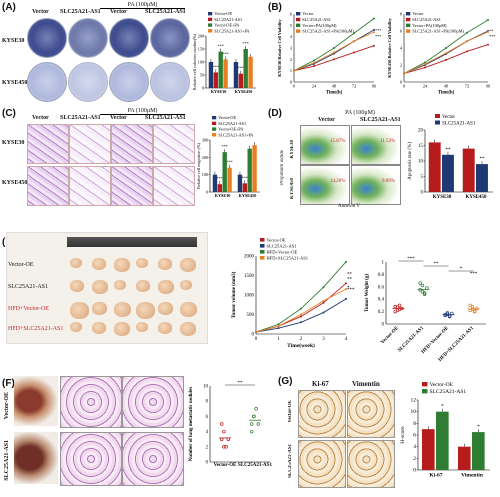 The image size is (500, 497). I want to click on x-axis-label: Time(week), so click(301, 345).